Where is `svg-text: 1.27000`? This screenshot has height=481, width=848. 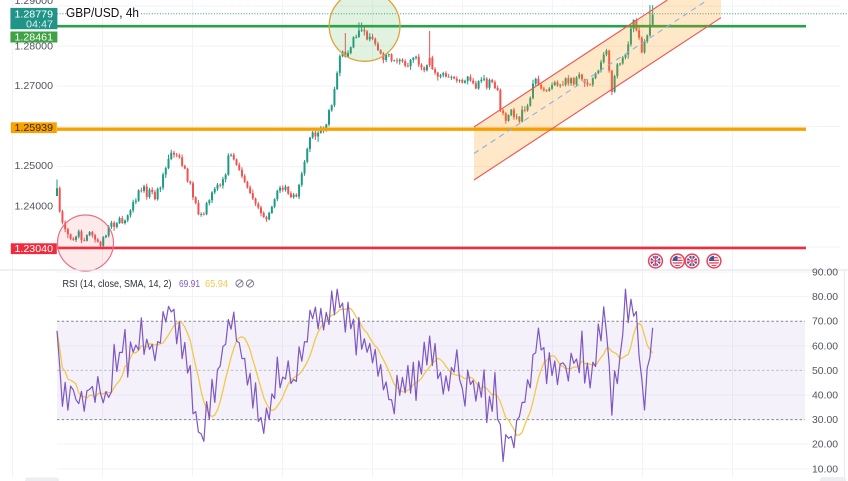 svg-text: 1.27000 is located at coordinates (34, 86).